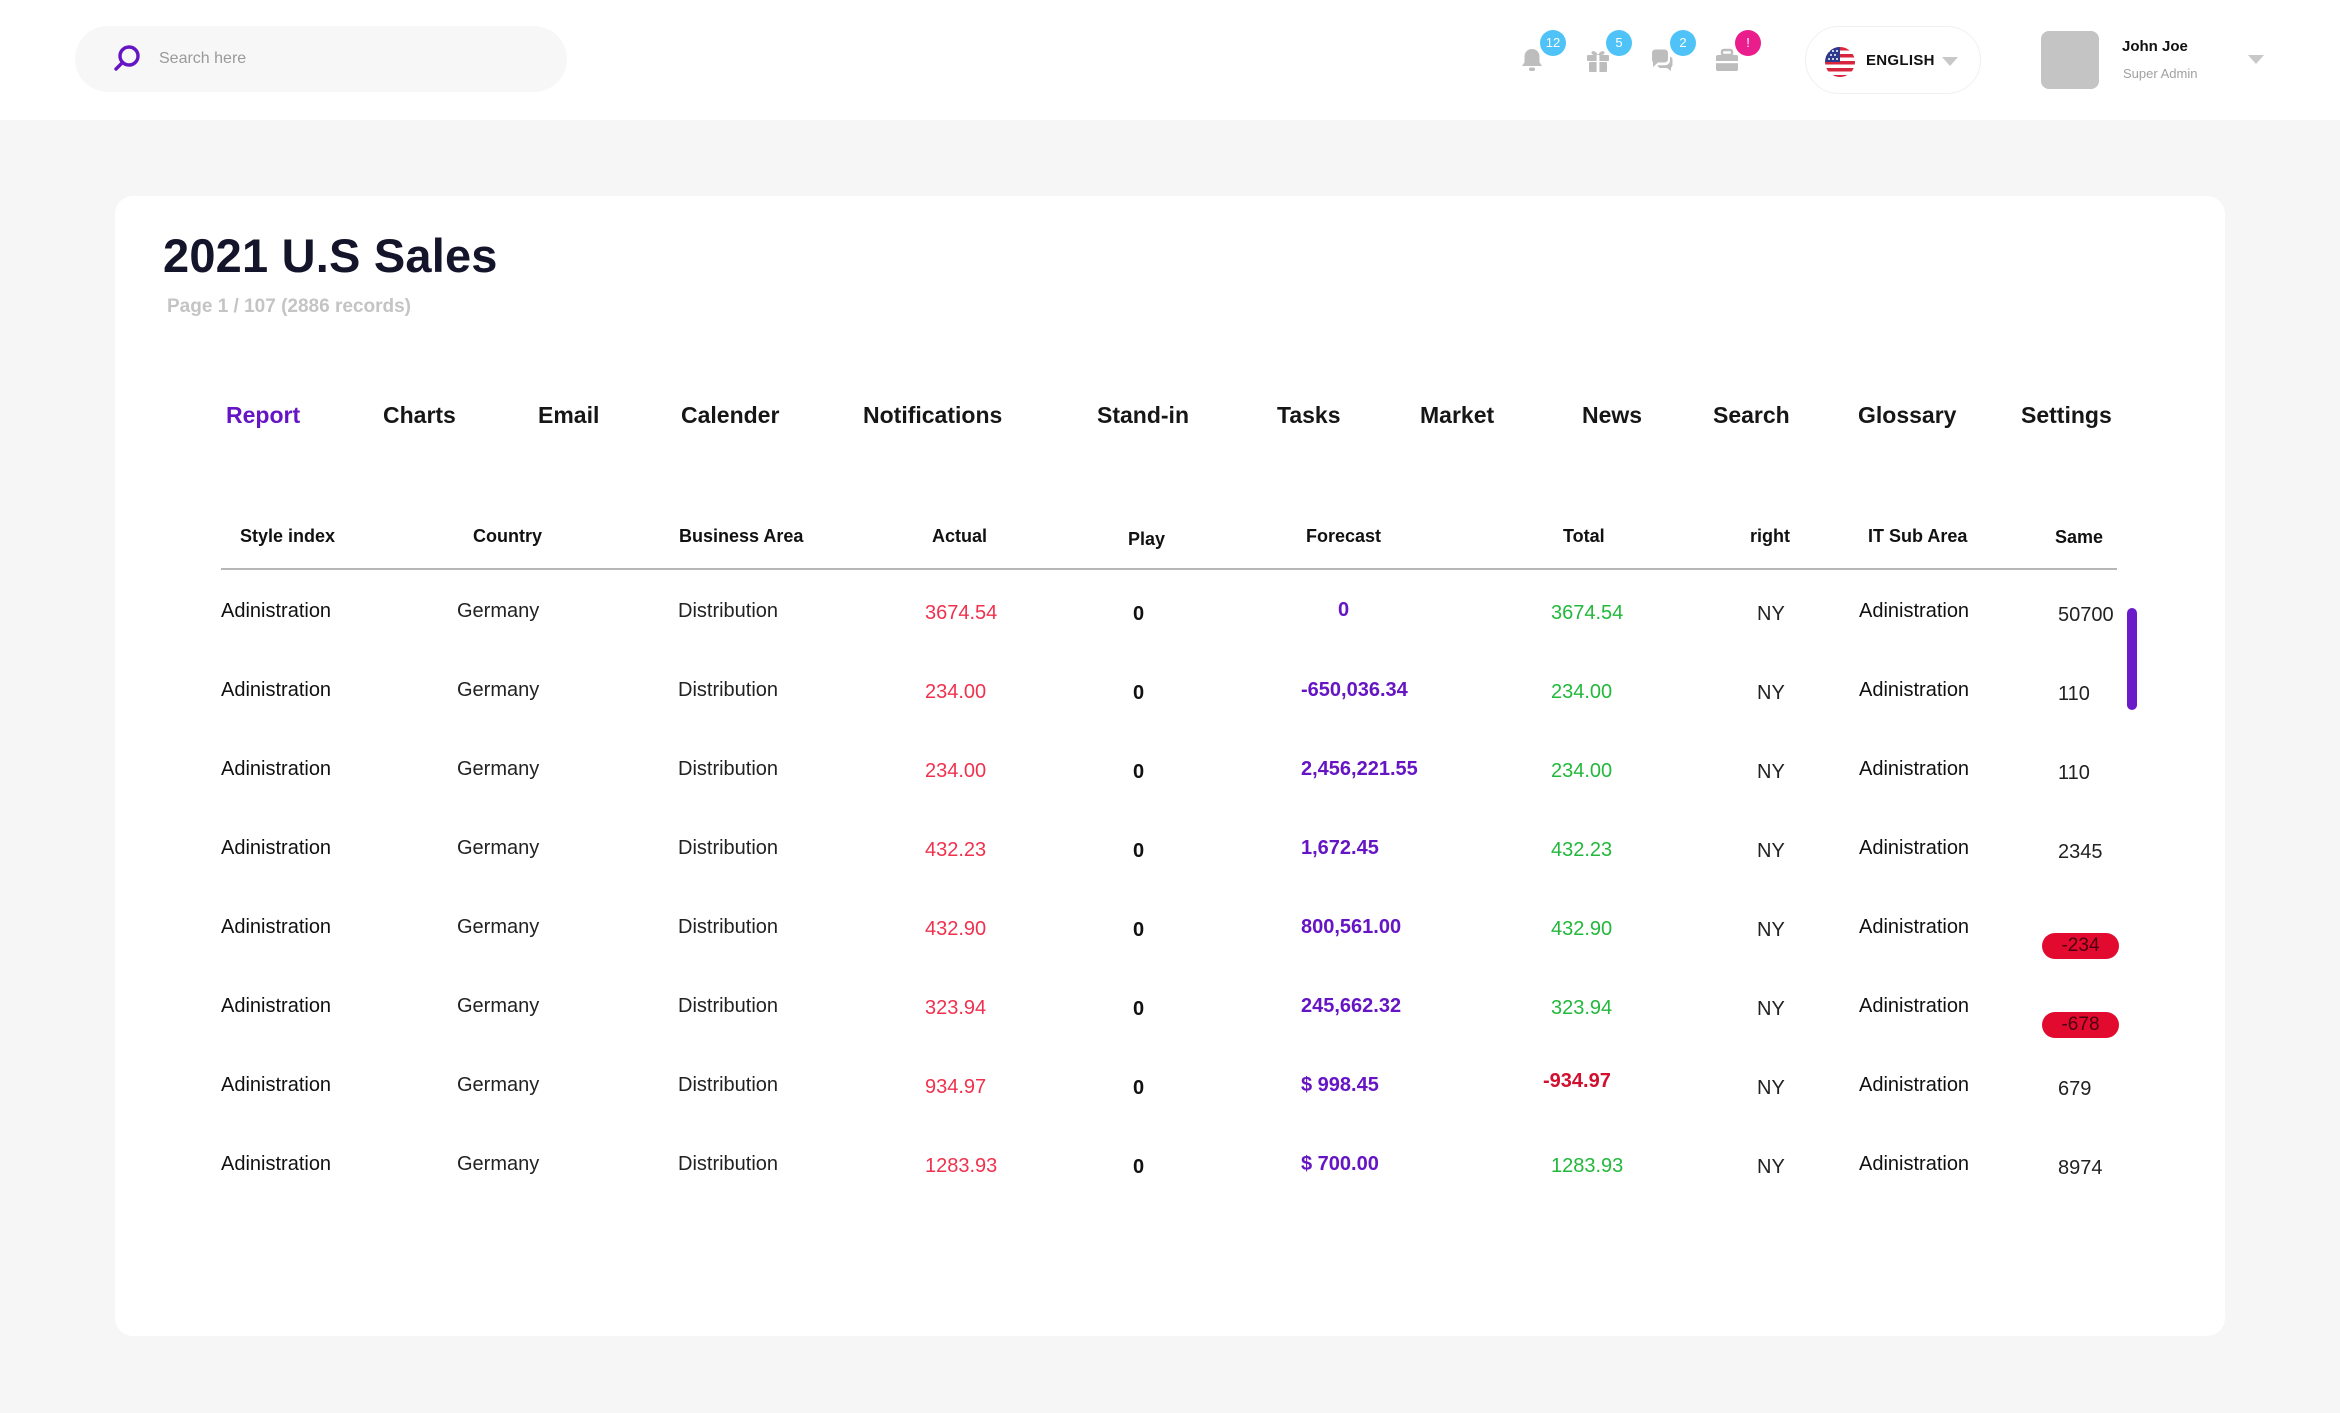 The height and width of the screenshot is (1413, 2340). What do you see at coordinates (507, 536) in the screenshot?
I see `column-header-country: Country` at bounding box center [507, 536].